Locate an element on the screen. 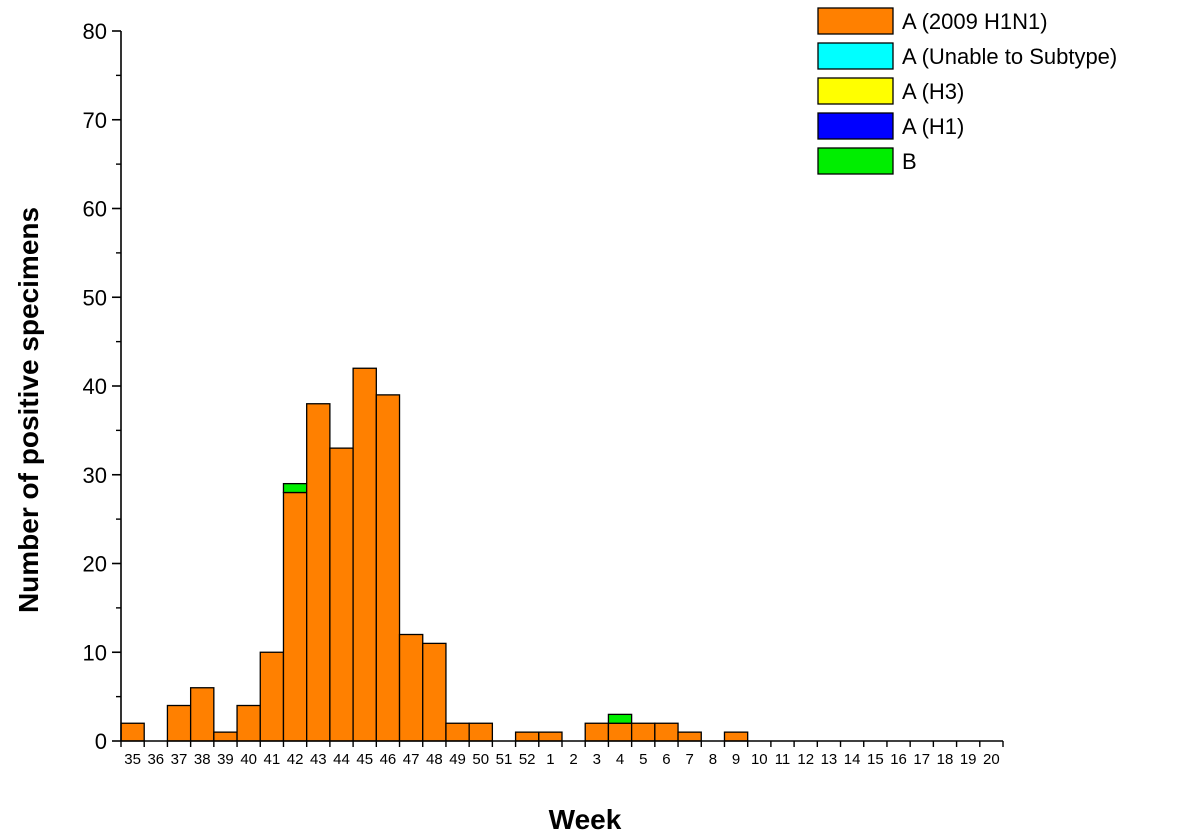 The height and width of the screenshot is (833, 1184). x-tick-label-11: 11 is located at coordinates (783, 759).